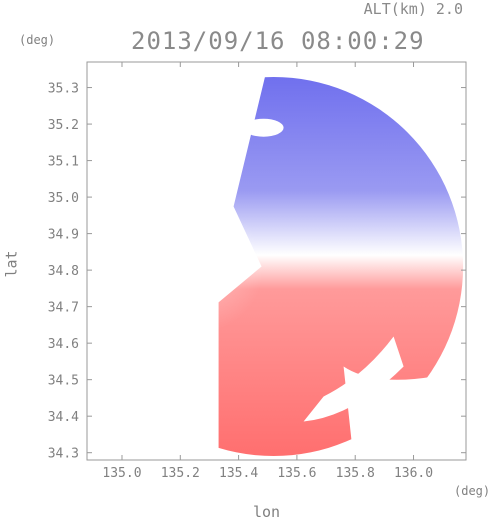 This screenshot has height=521, width=491. What do you see at coordinates (296, 473) in the screenshot?
I see `x-tick-label: 135.6` at bounding box center [296, 473].